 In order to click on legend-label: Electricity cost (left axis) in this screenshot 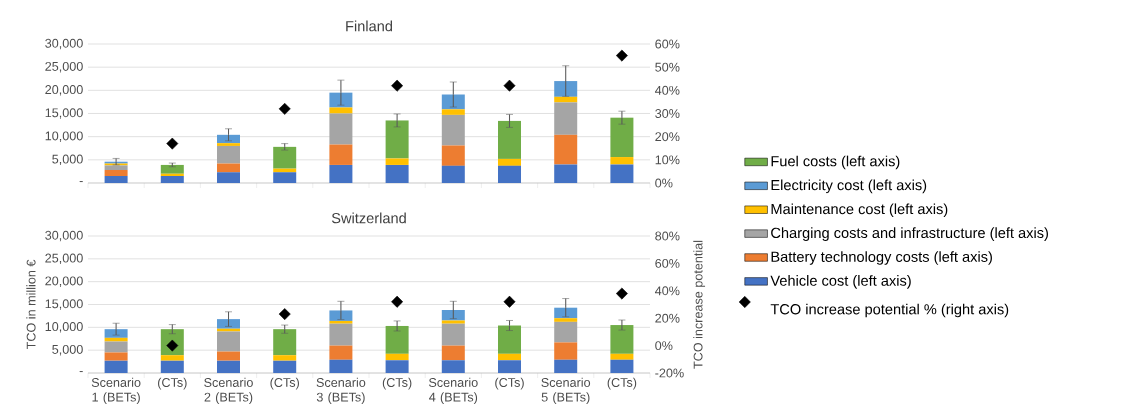, I will do `click(849, 186)`.